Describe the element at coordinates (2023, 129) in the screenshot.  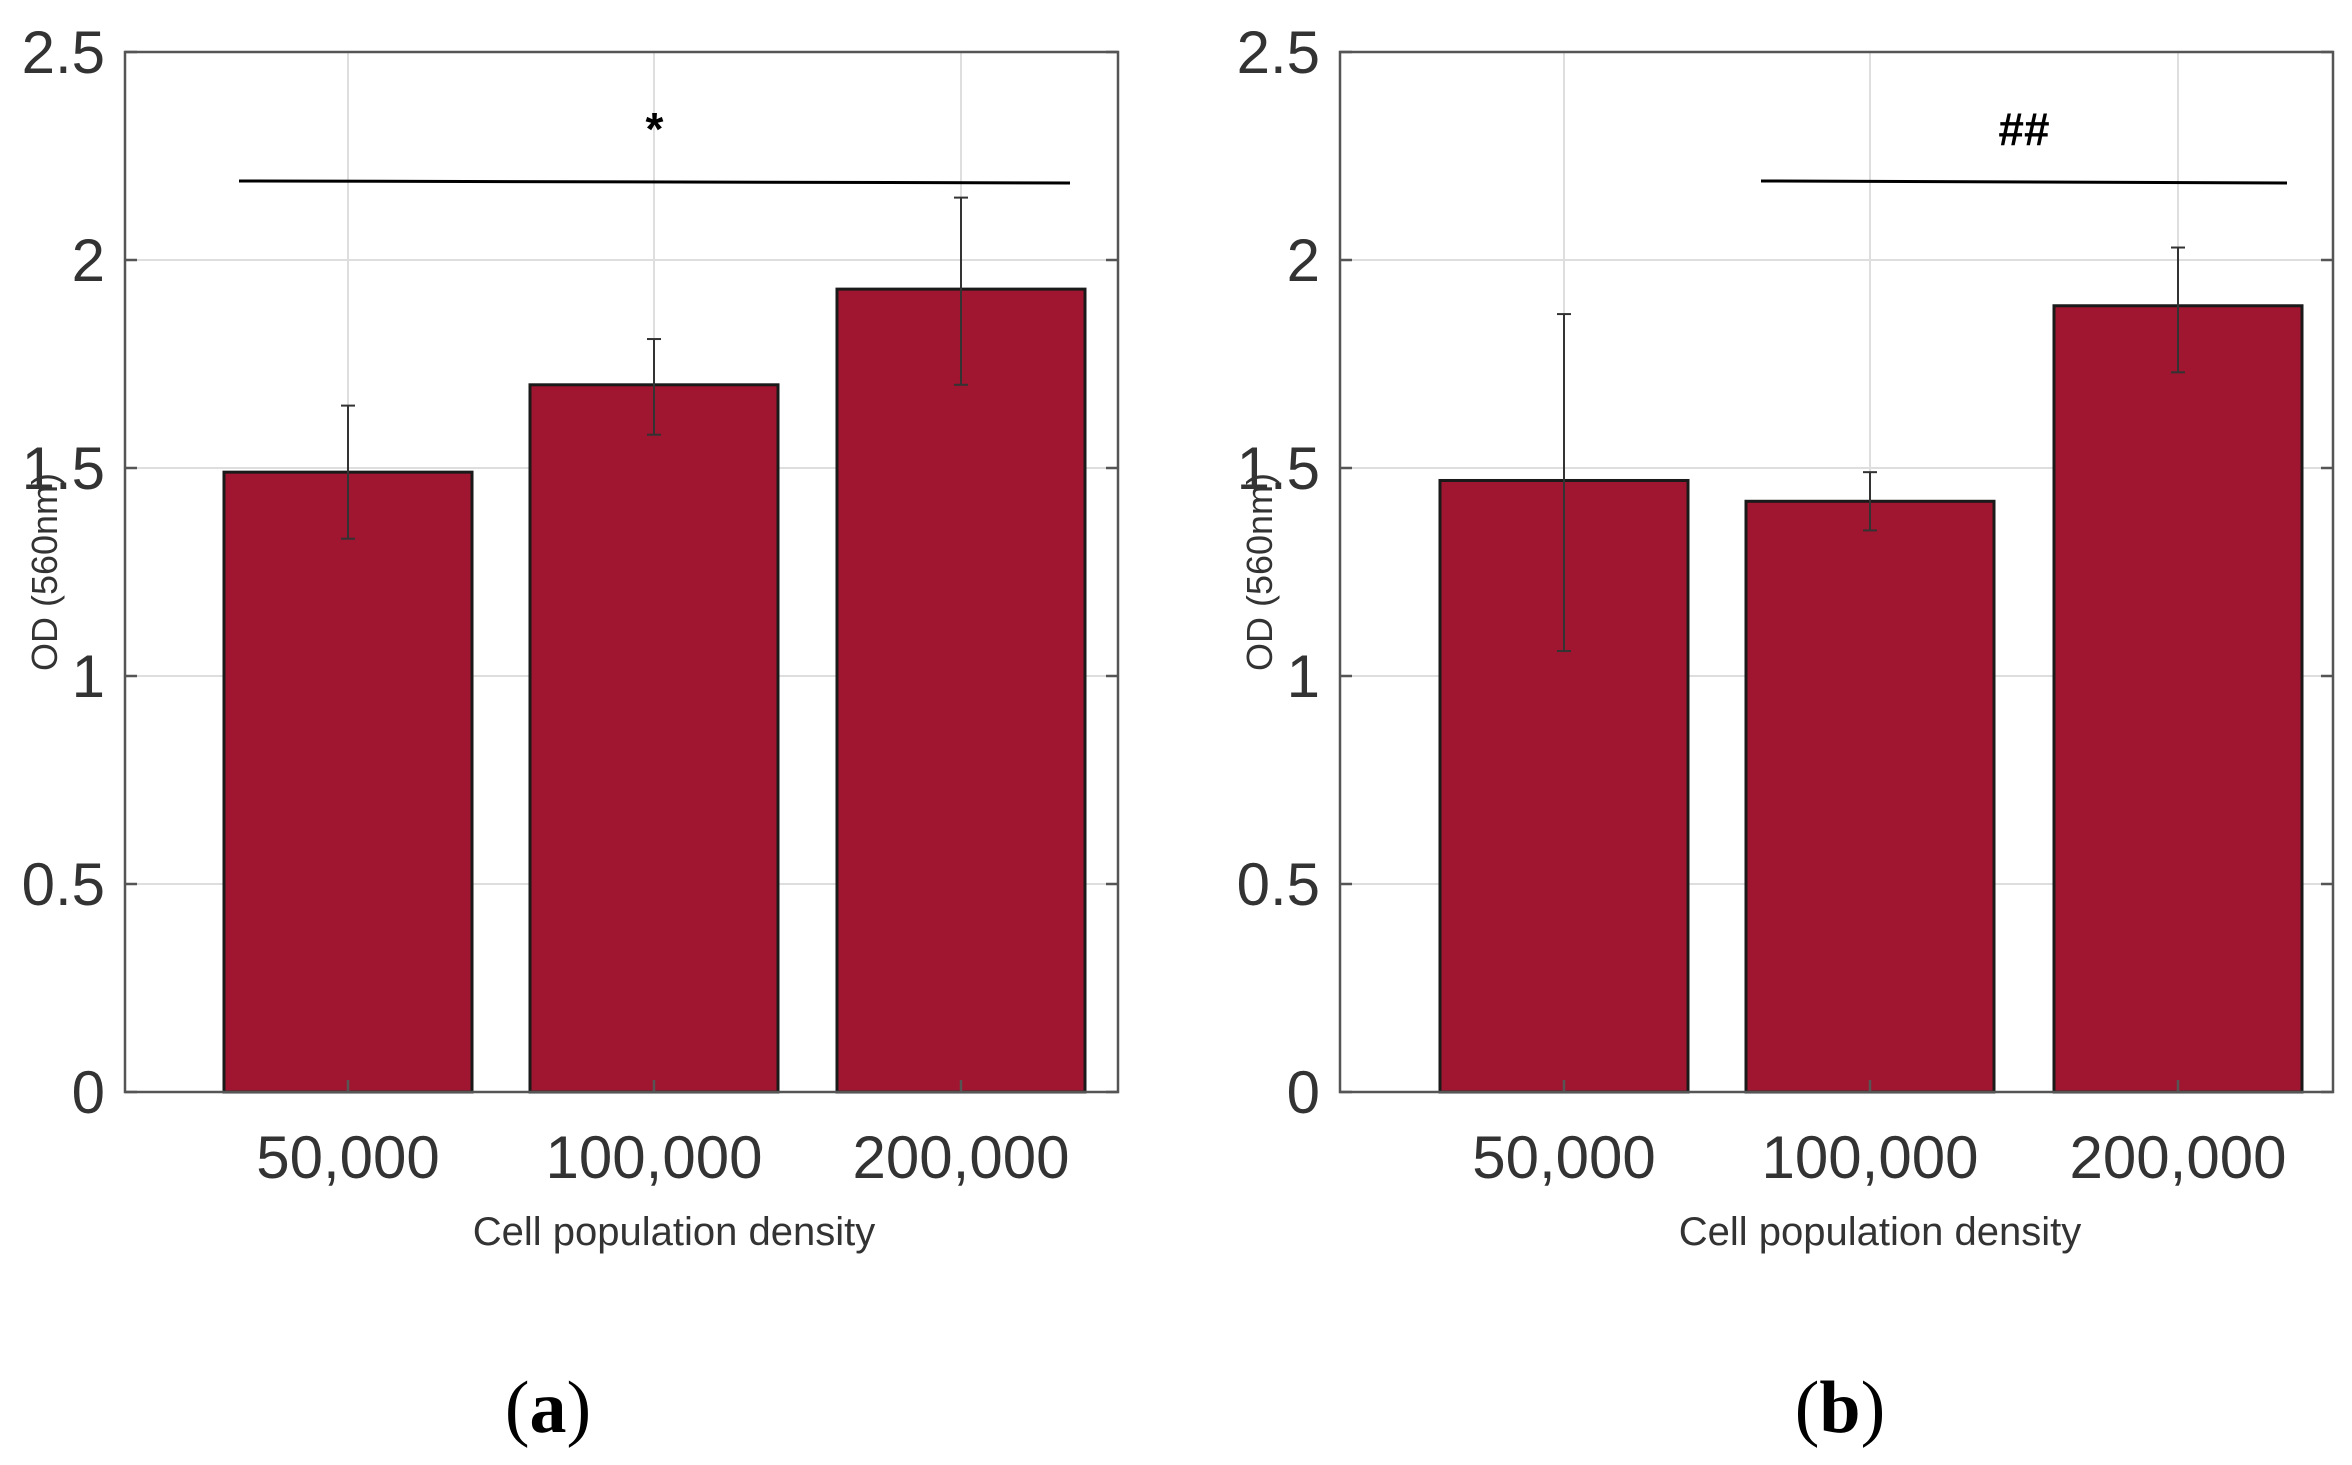
I see `significance-marker: ##` at that location.